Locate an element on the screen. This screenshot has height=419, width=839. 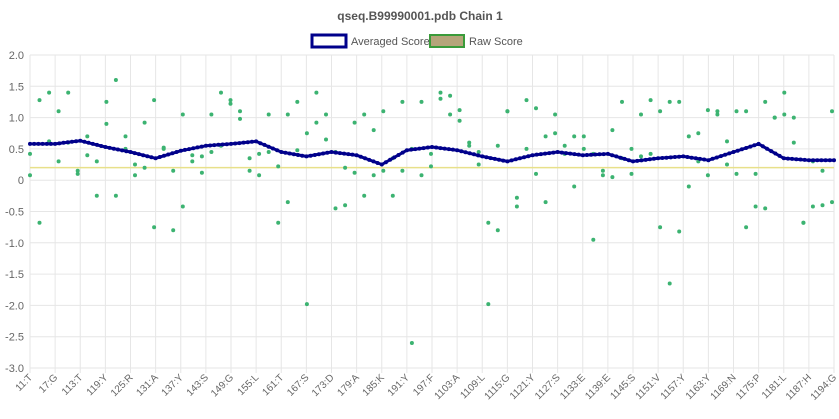
legend: Averaged Score Raw Score is located at coordinates (416, 41).